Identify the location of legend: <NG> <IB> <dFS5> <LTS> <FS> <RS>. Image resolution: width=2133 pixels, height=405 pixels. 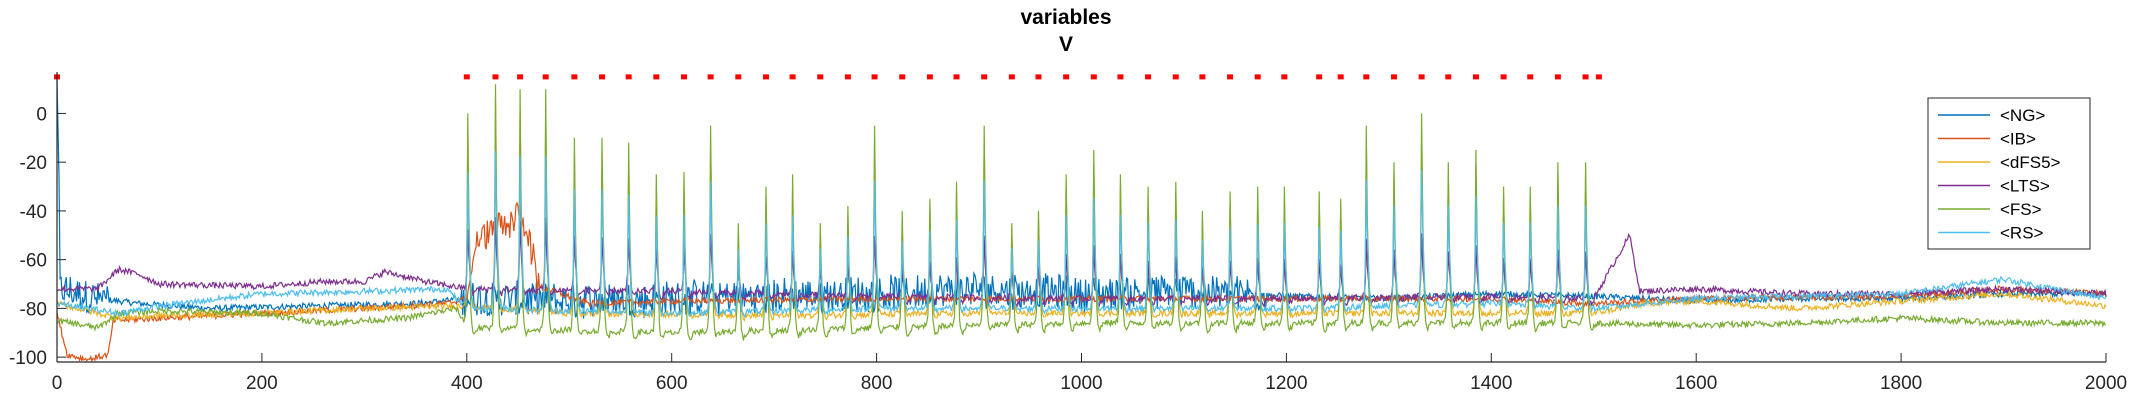
(2009, 173).